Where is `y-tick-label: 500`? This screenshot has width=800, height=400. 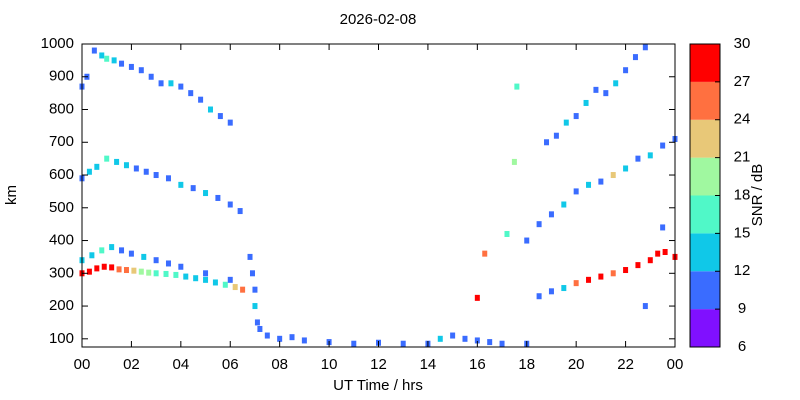 y-tick-label: 500 is located at coordinates (61, 207).